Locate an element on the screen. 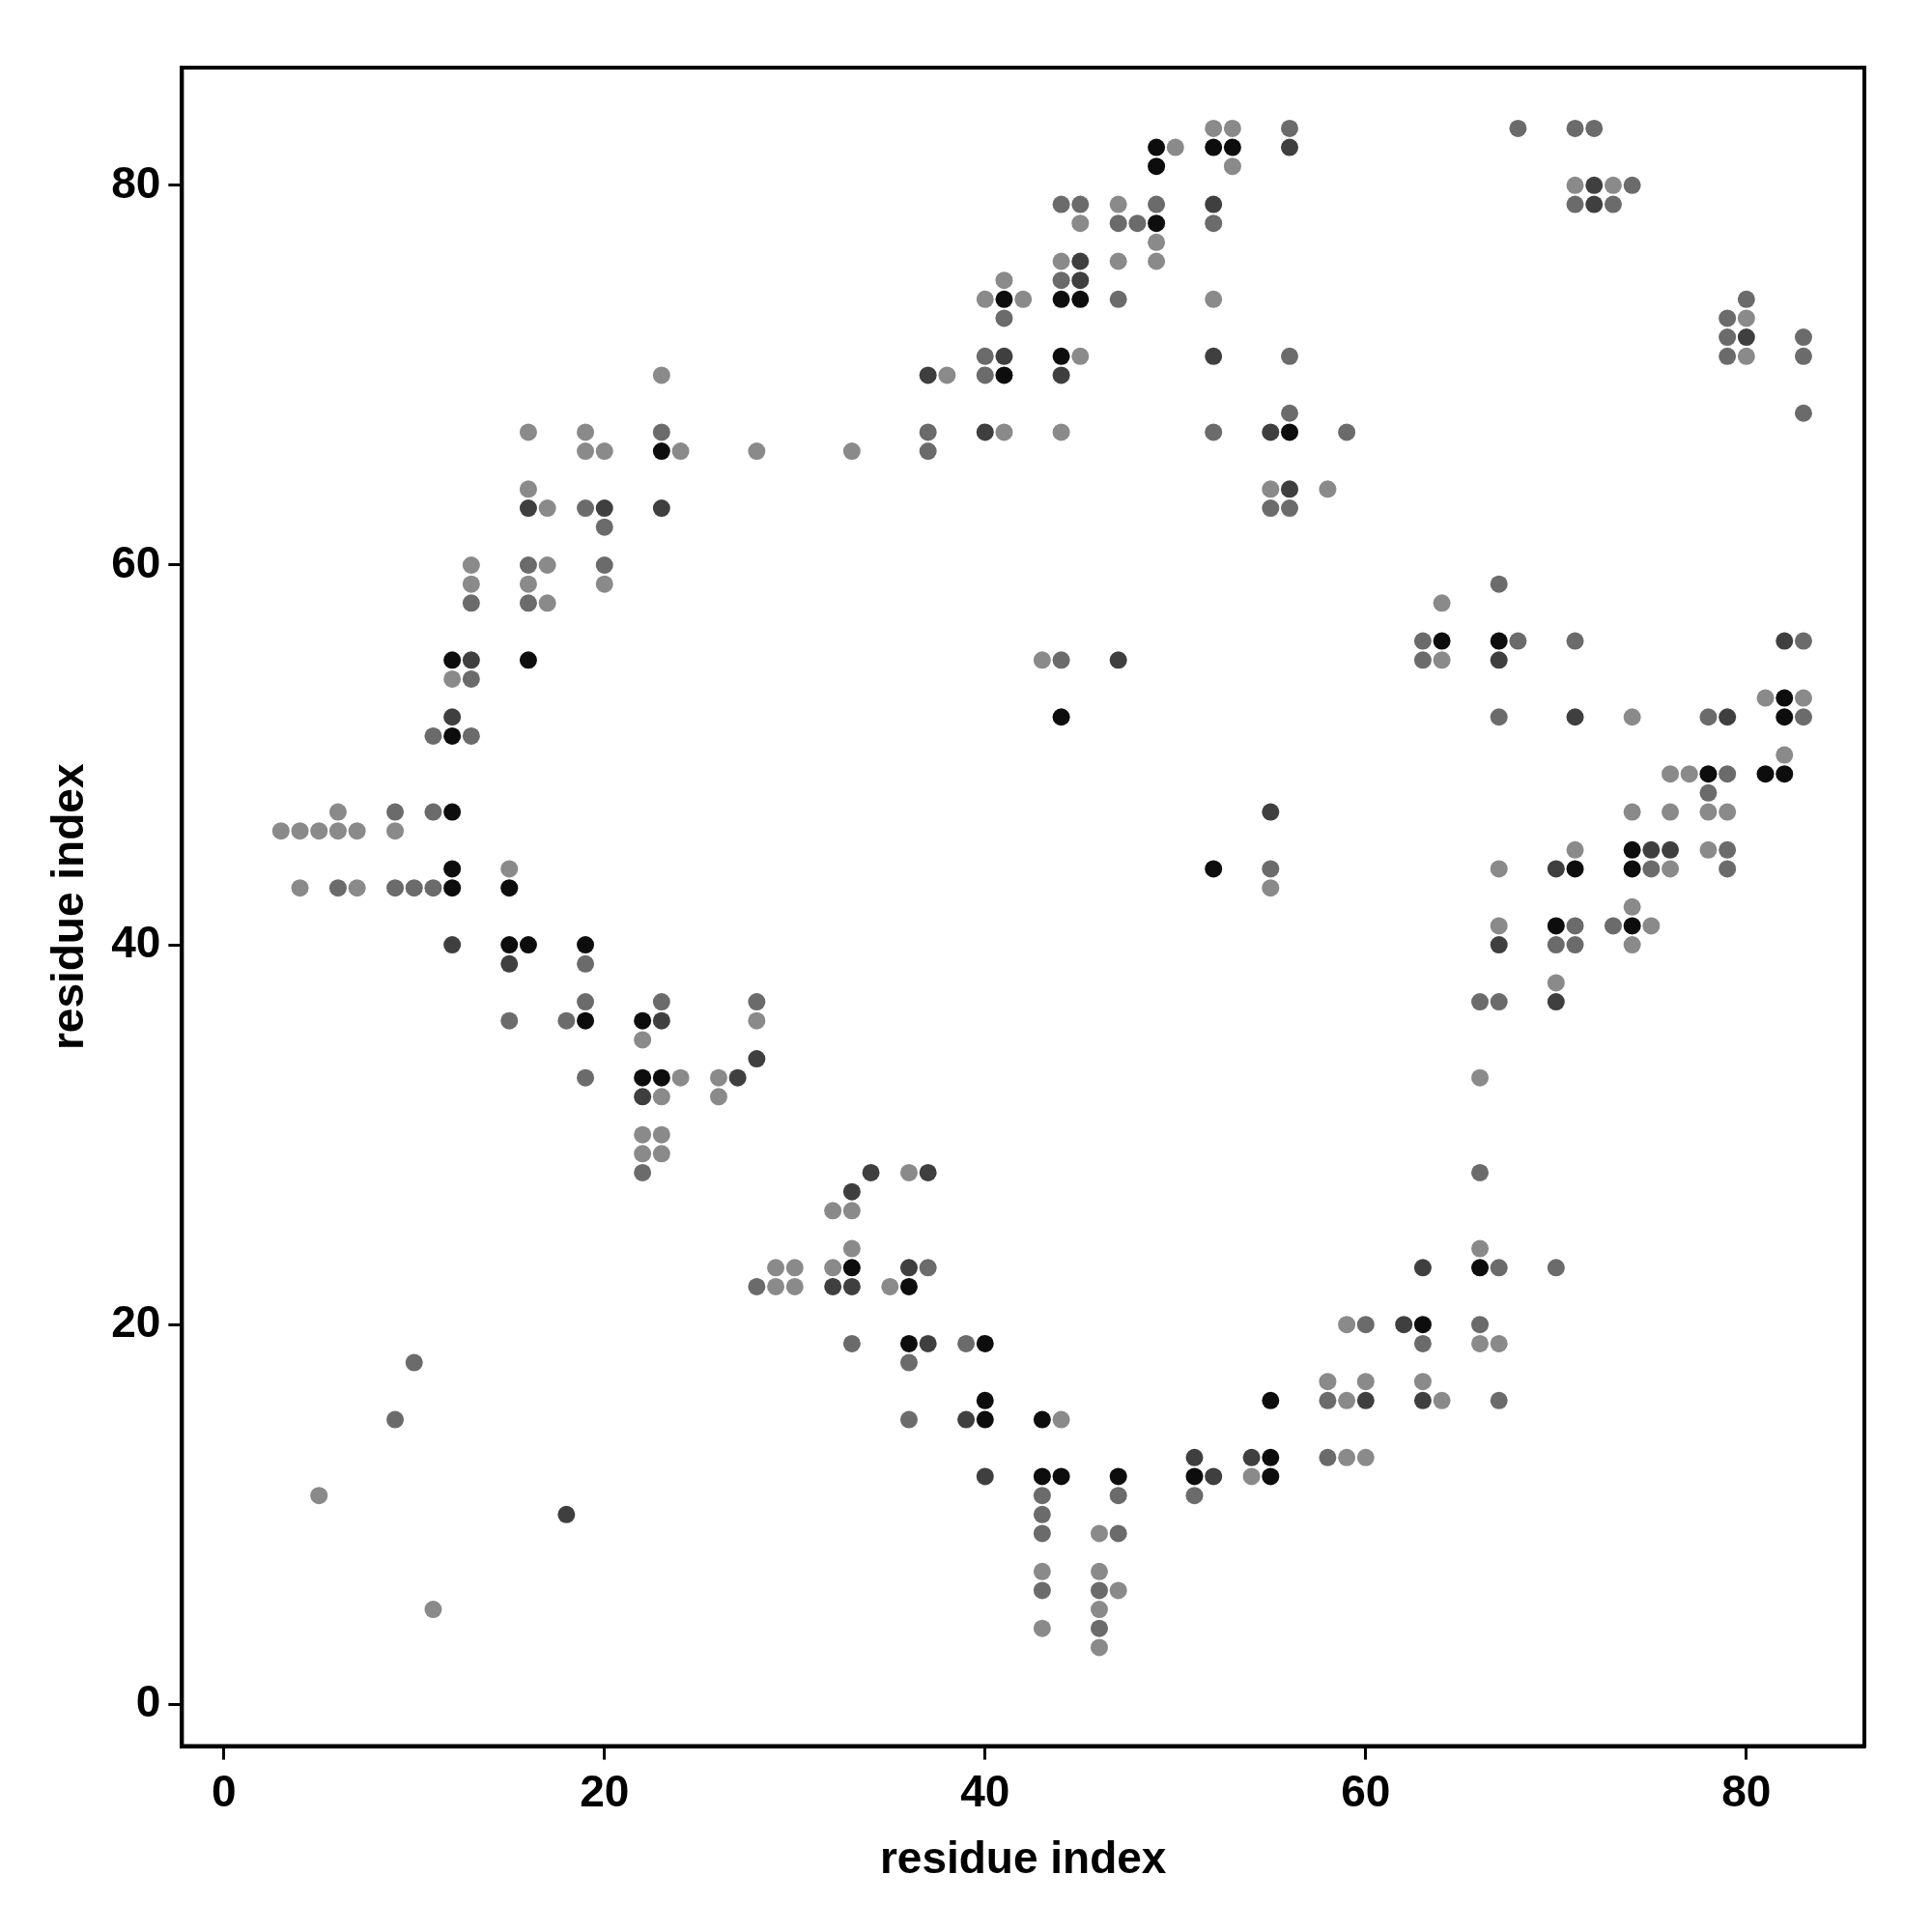 The height and width of the screenshot is (1932, 1932). y-tick-label: 80 is located at coordinates (136, 182).